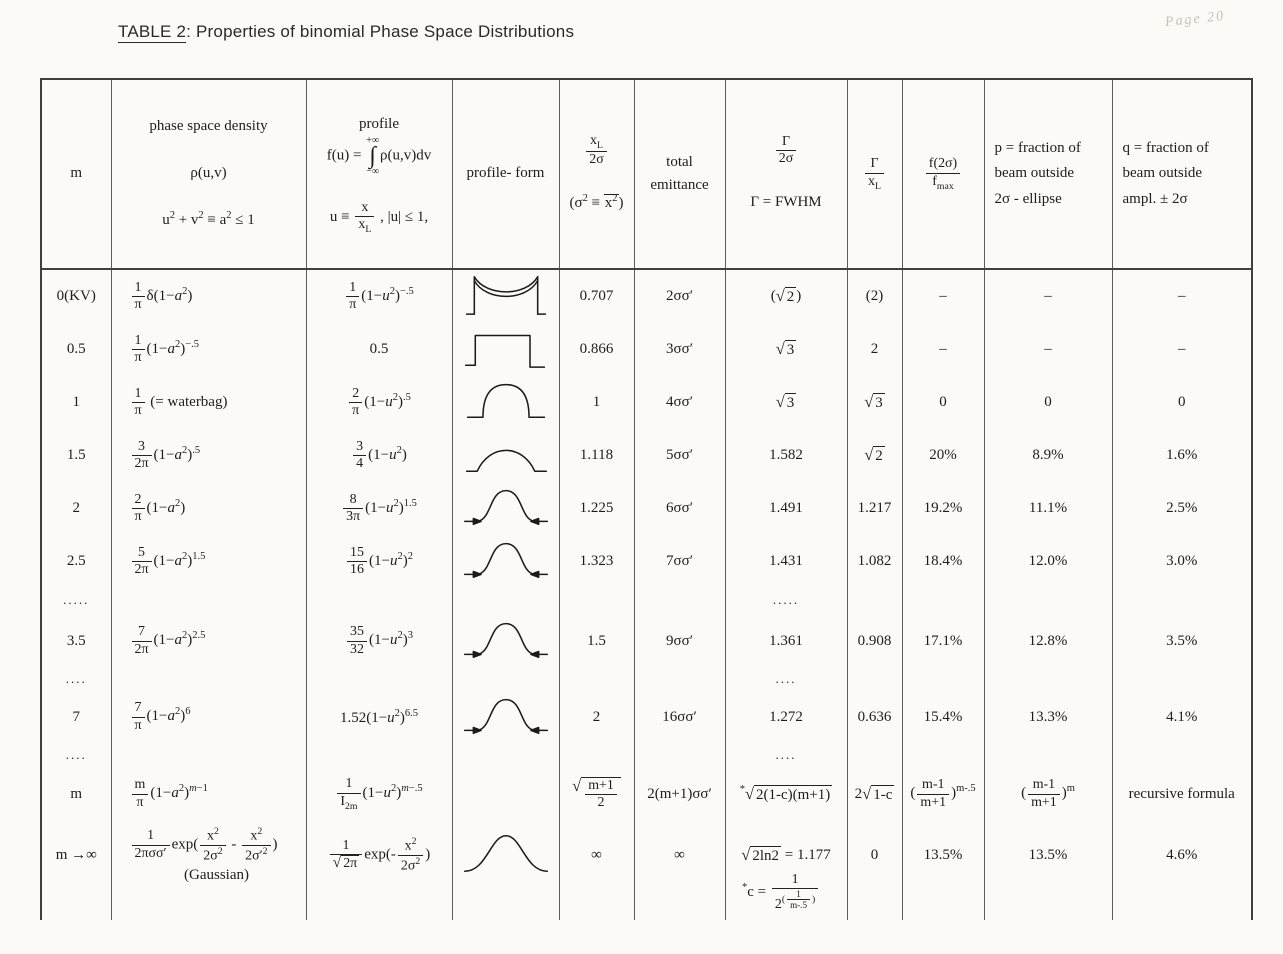  I want to click on cell-dots3-gxl, so click(874, 755).